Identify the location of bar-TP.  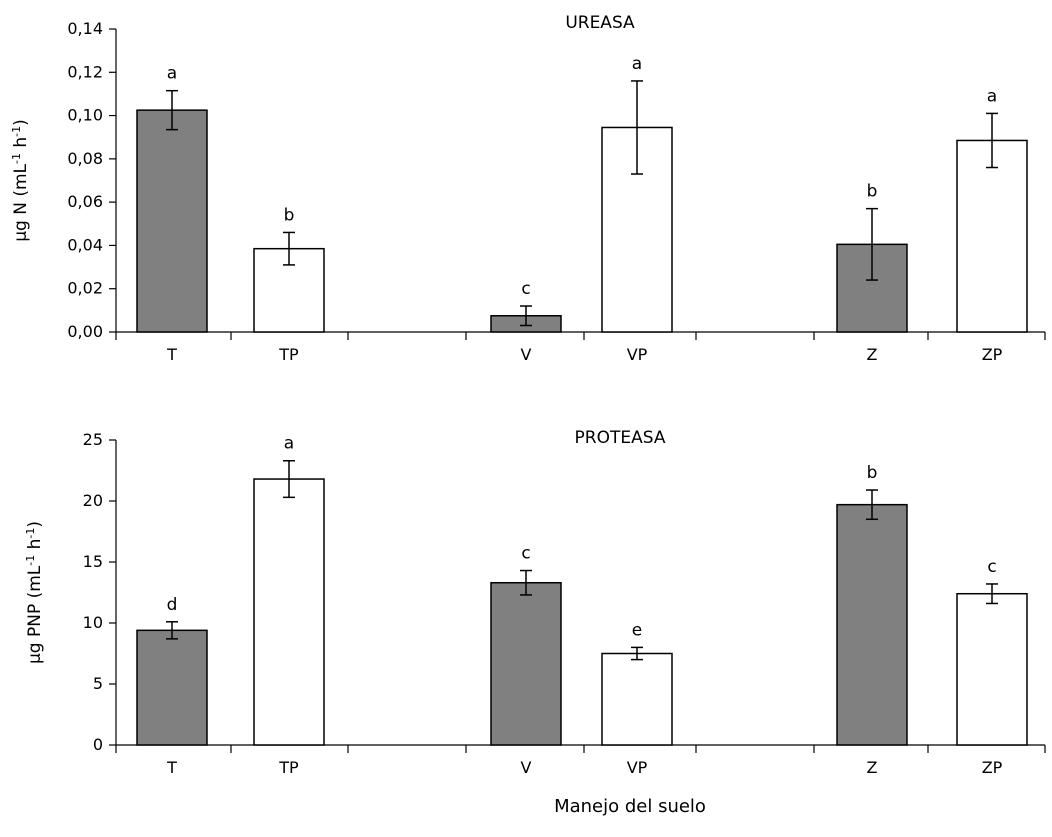
(289, 612).